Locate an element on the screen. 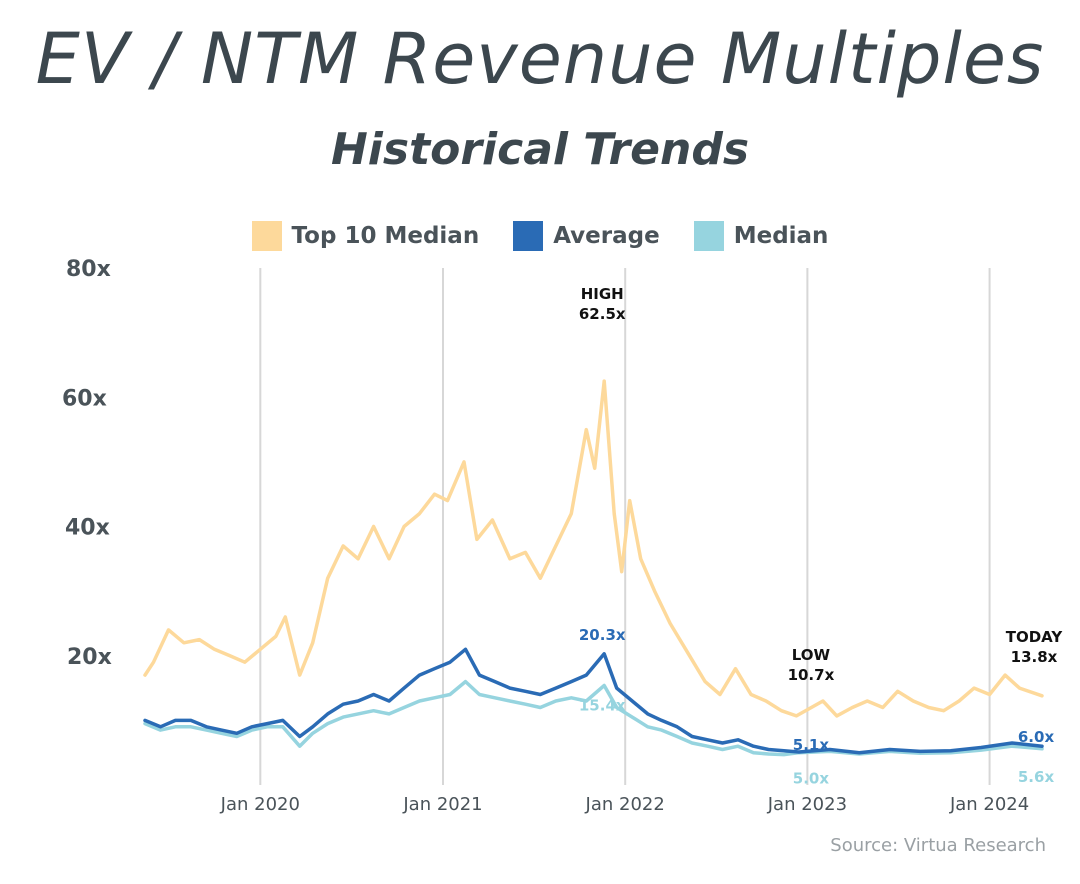 This screenshot has width=1080, height=884. y-tick-label: 40x is located at coordinates (87, 528).